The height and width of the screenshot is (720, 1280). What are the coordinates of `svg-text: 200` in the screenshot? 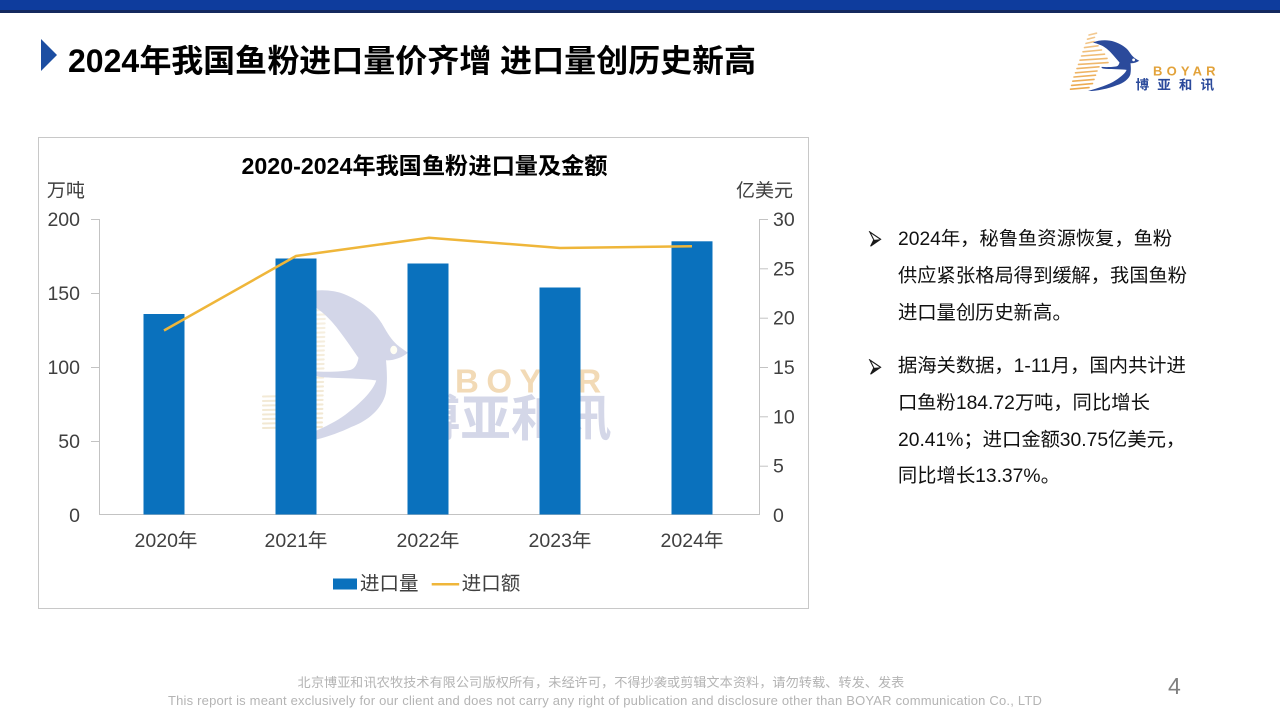 It's located at (63, 220).